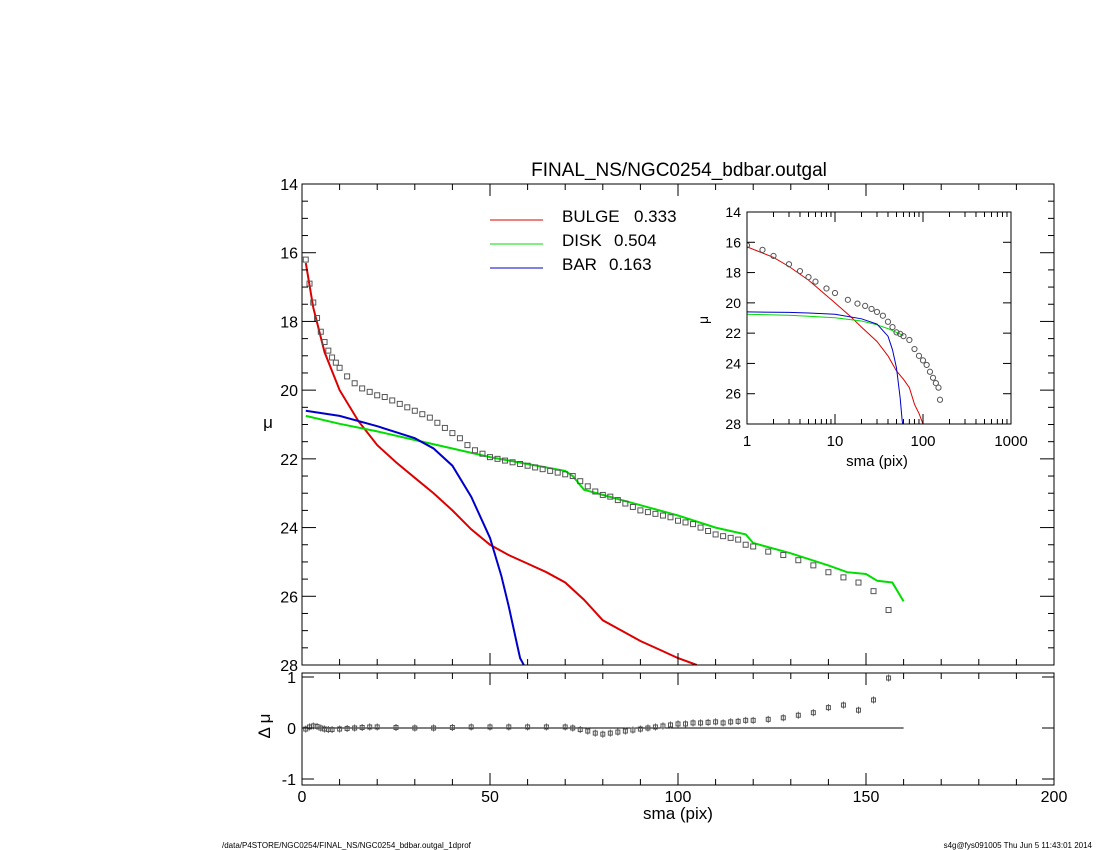 This screenshot has width=1100, height=850. What do you see at coordinates (733, 424) in the screenshot?
I see `inset-y-tick-label: 28` at bounding box center [733, 424].